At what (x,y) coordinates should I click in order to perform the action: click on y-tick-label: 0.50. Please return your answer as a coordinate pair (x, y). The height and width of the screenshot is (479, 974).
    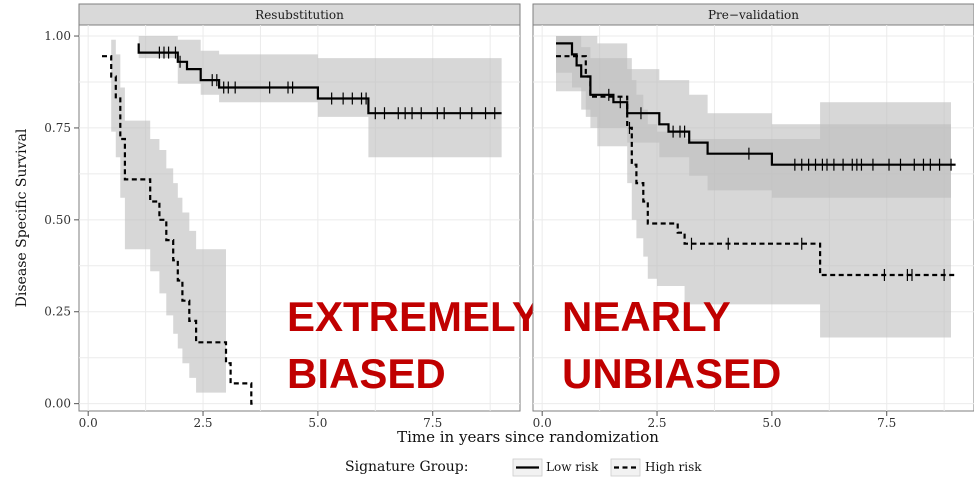
    Looking at the image, I should click on (57, 220).